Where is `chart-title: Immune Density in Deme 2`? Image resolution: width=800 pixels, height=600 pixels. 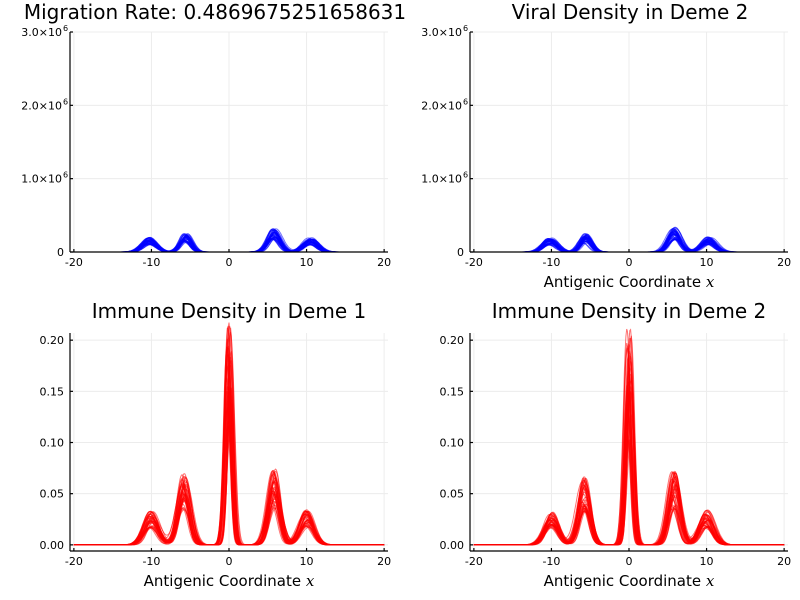 chart-title: Immune Density in Deme 2 is located at coordinates (629, 311).